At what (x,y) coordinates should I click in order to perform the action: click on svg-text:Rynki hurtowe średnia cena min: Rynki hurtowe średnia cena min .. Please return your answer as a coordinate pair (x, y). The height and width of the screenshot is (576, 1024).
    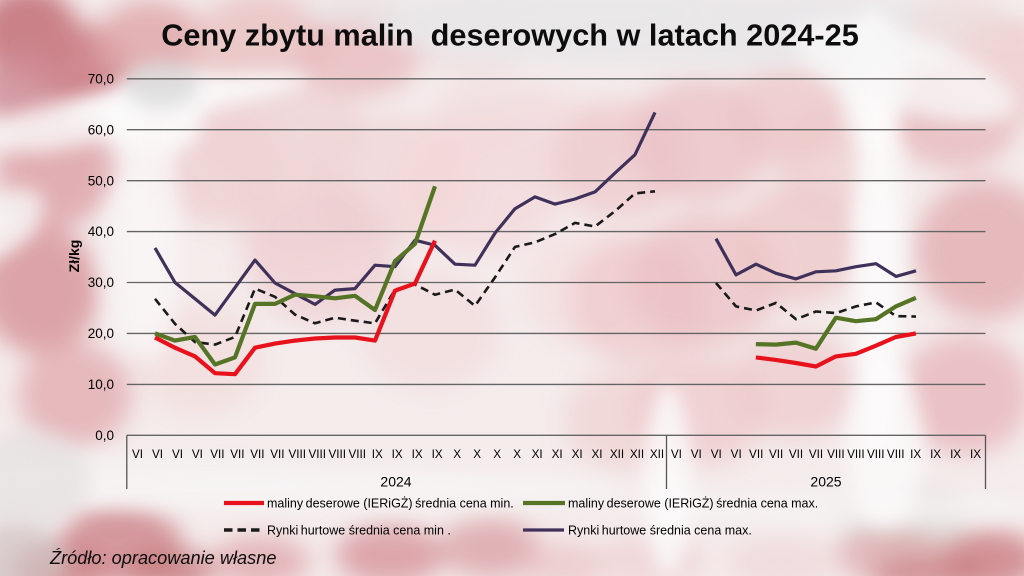
    Looking at the image, I should click on (359, 531).